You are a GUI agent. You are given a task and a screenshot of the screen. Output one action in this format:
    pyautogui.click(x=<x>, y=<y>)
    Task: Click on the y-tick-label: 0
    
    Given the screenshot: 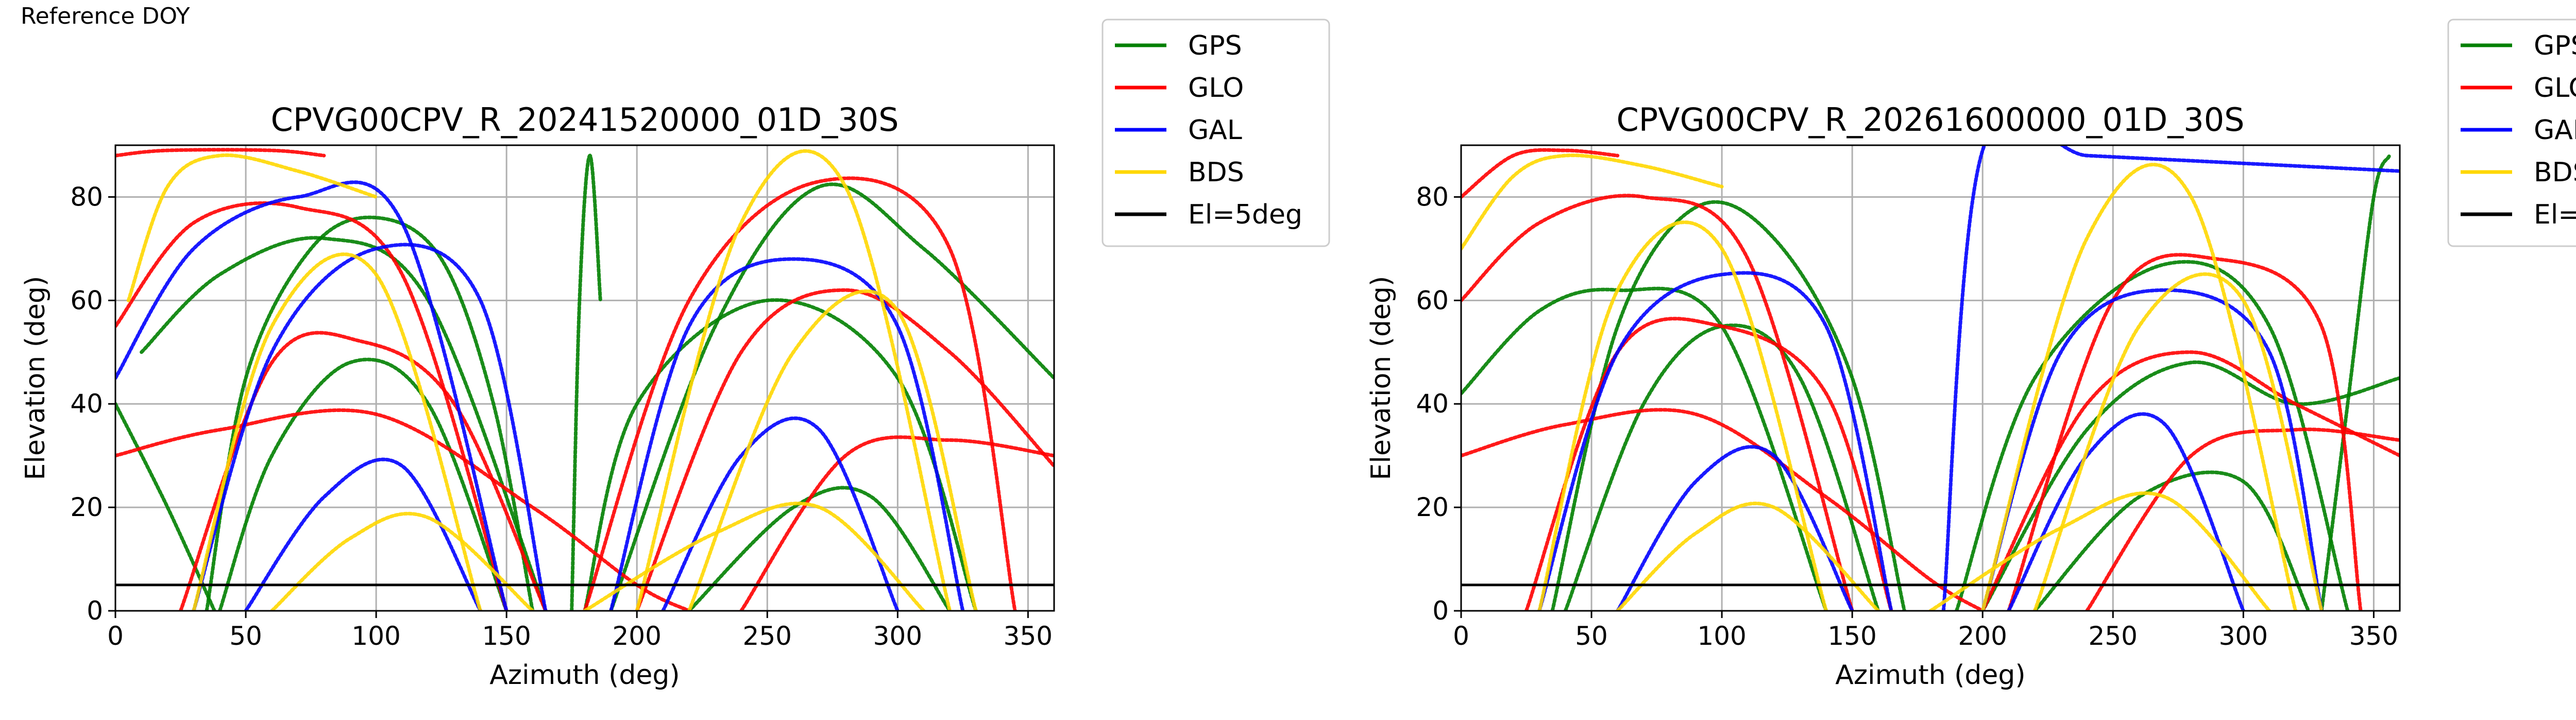 What is the action you would take?
    pyautogui.click(x=1441, y=611)
    